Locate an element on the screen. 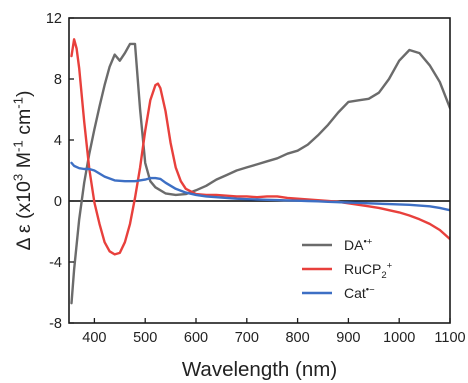  legend: DA•+ RuCP2+ Cat•− is located at coordinates (347, 269).